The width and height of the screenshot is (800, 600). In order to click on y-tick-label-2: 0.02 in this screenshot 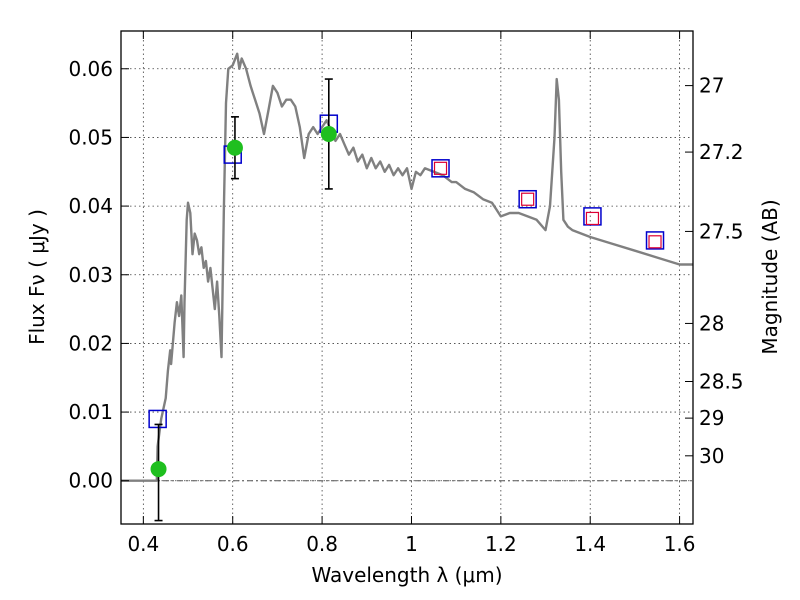, I will do `click(90, 343)`.